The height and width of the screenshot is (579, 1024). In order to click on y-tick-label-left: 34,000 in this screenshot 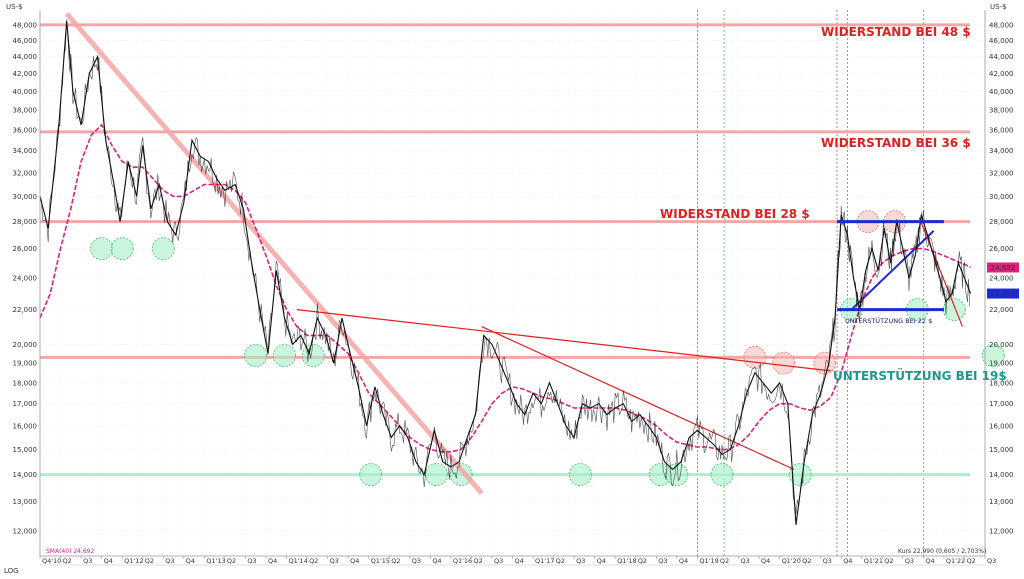, I will do `click(25, 151)`.